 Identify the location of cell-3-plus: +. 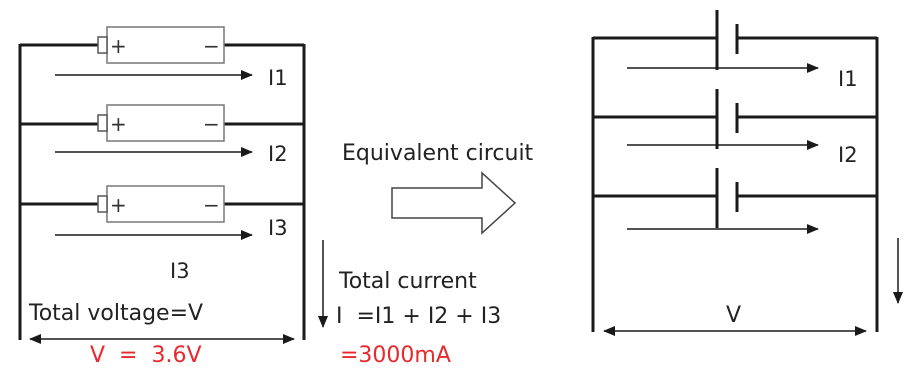
(118, 205).